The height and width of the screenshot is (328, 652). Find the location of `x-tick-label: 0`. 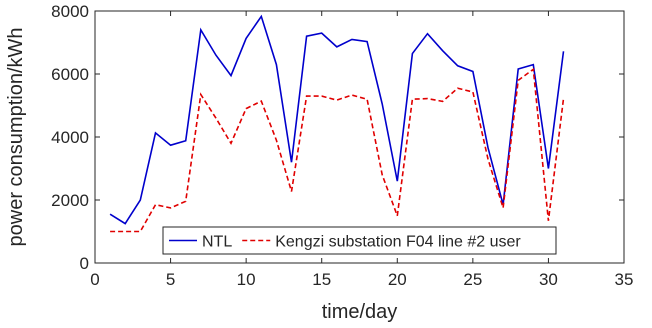

x-tick-label: 0 is located at coordinates (94, 279).